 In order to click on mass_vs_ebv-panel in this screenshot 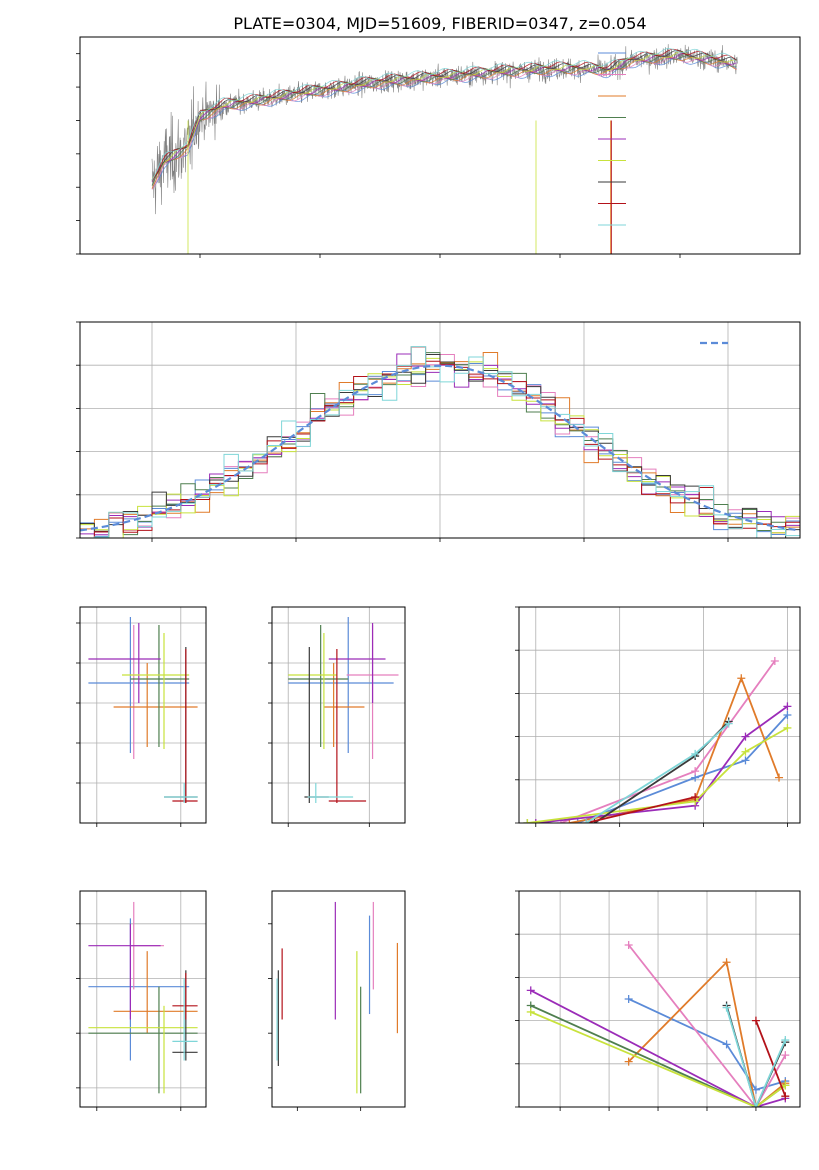, I will do `click(337, 1000)`.